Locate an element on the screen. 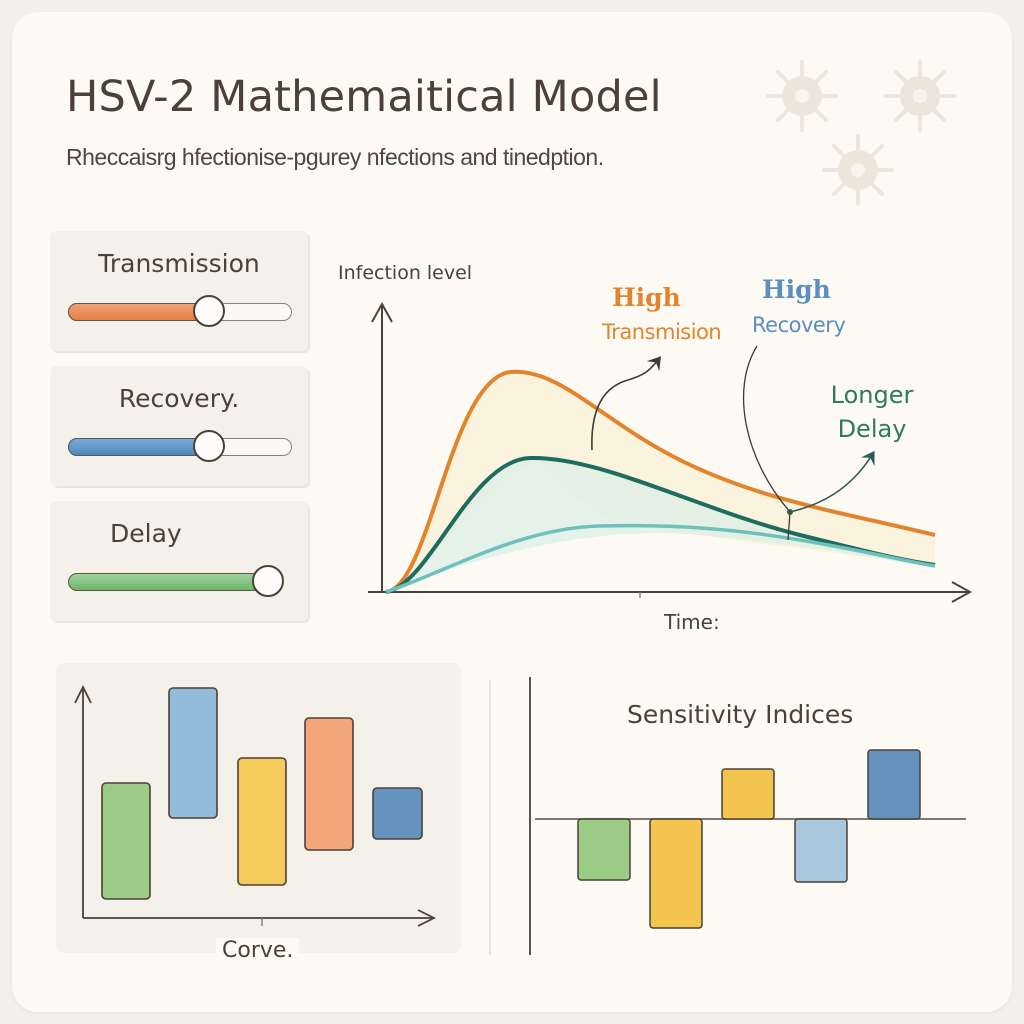 This screenshot has height=1024, width=1024. delay-slider-knob is located at coordinates (268, 581).